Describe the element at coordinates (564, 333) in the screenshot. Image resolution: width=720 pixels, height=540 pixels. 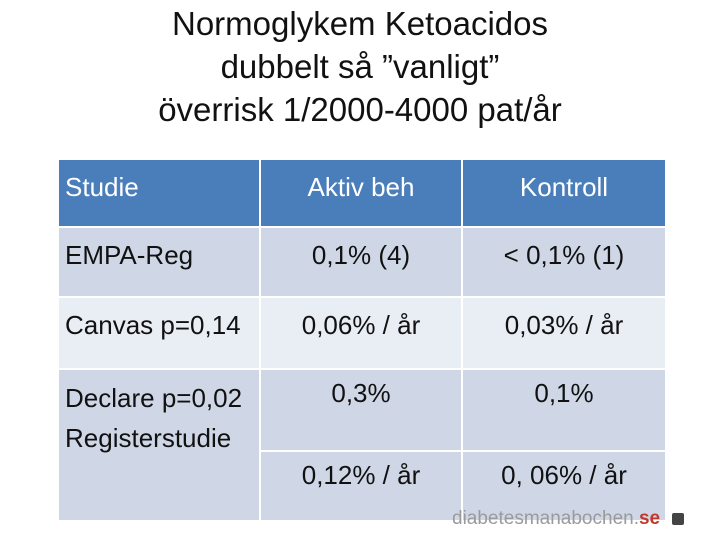
I see `table-cell: 0,03% / år` at that location.